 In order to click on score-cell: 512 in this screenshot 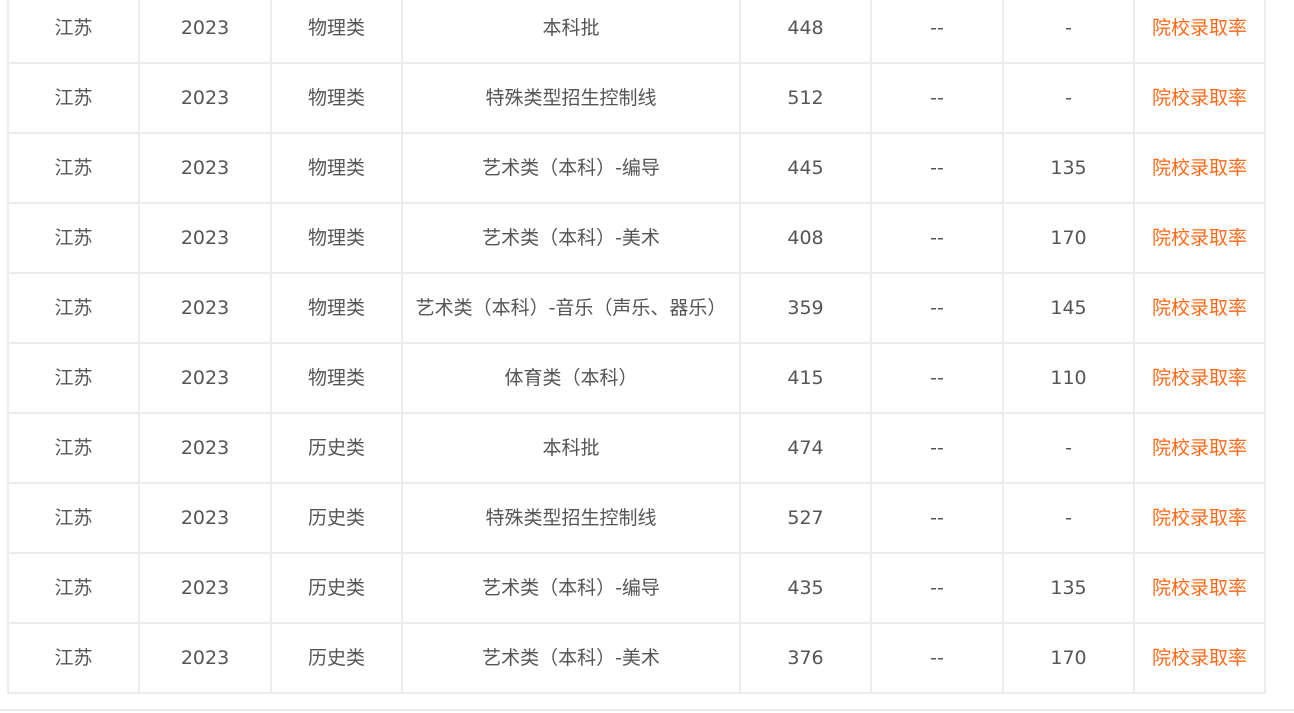, I will do `click(805, 98)`.